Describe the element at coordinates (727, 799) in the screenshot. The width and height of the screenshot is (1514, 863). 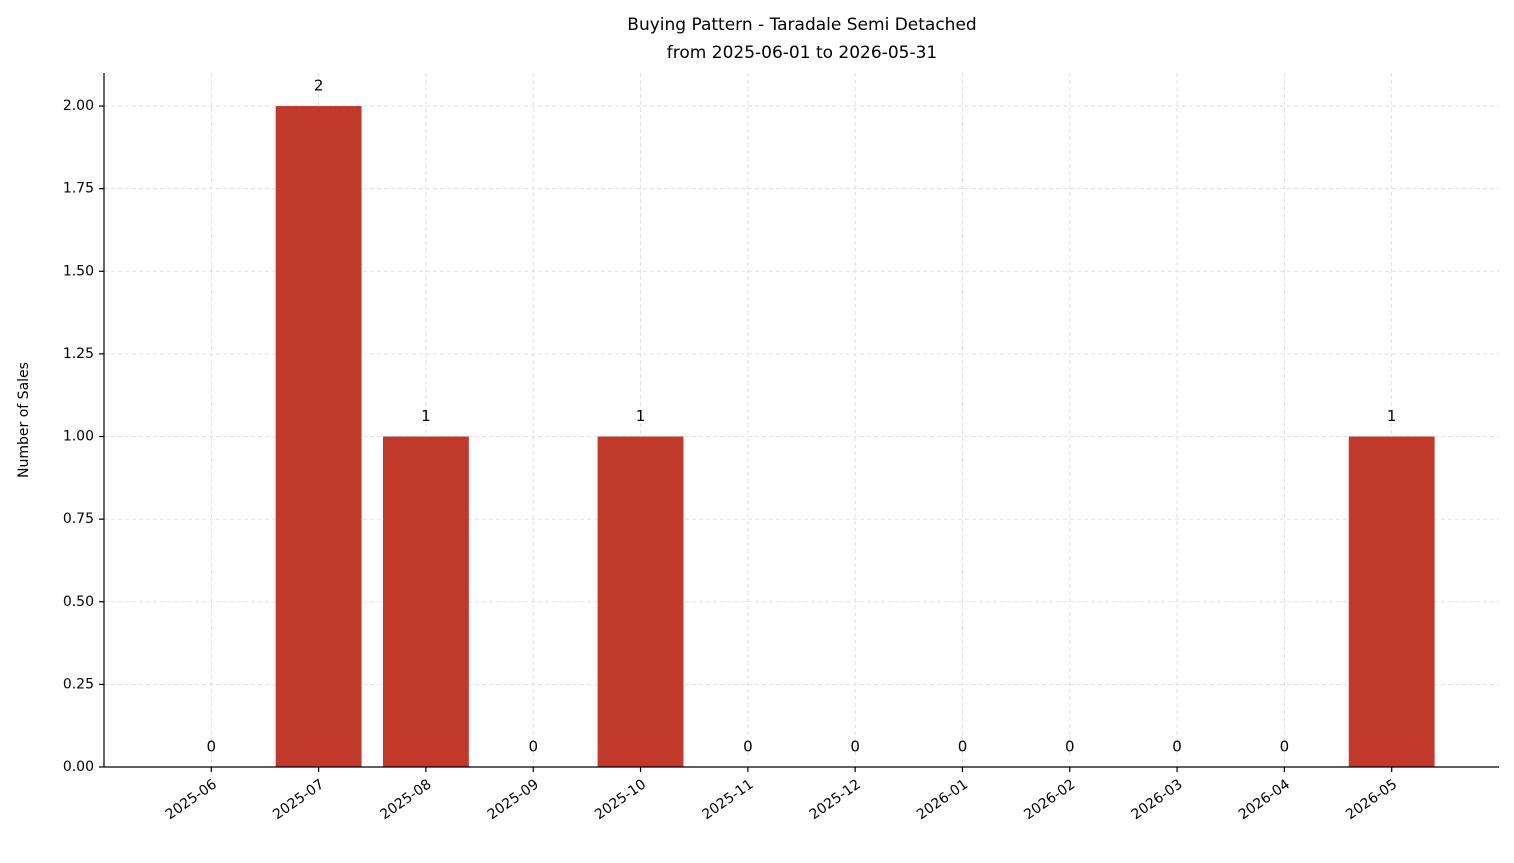
I see `x-tick-label: 2025-11` at that location.